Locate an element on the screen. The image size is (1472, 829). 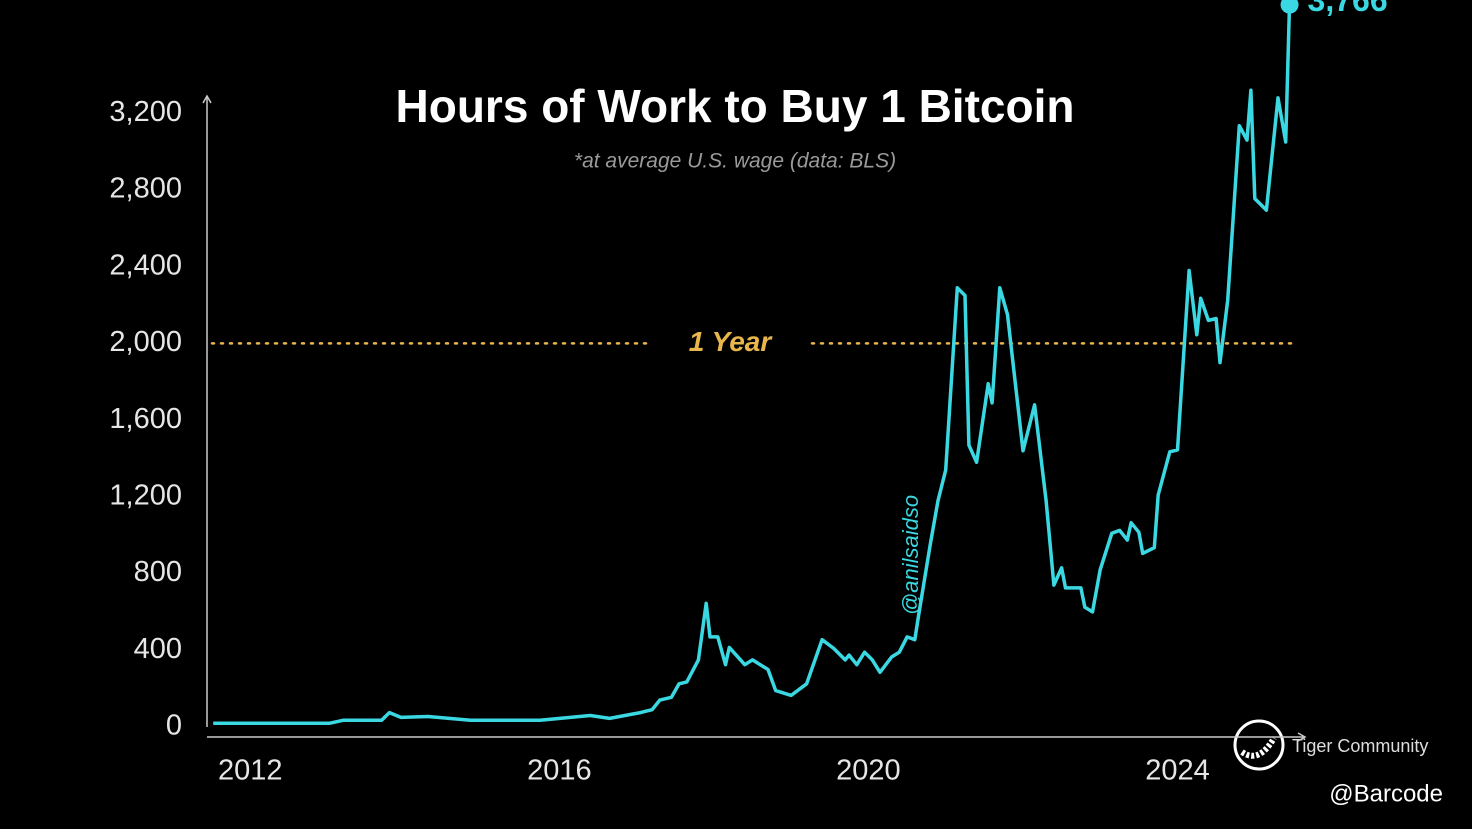
source-logo is located at coordinates (1259, 745).